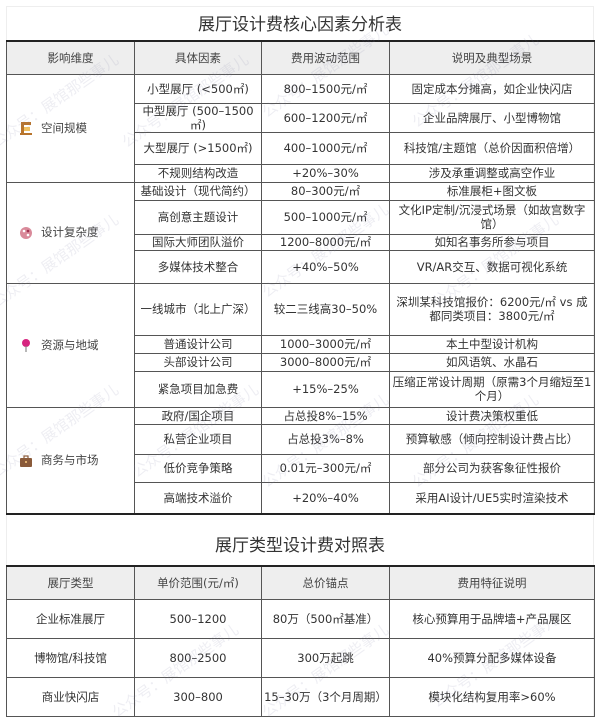 The width and height of the screenshot is (600, 722). What do you see at coordinates (198, 173) in the screenshot?
I see `factor-cell: 不规则结构改造` at bounding box center [198, 173].